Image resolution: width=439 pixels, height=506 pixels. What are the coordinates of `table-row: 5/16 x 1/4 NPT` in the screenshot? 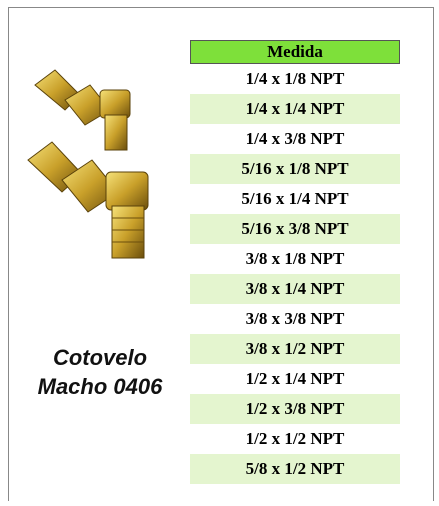 It's located at (295, 198).